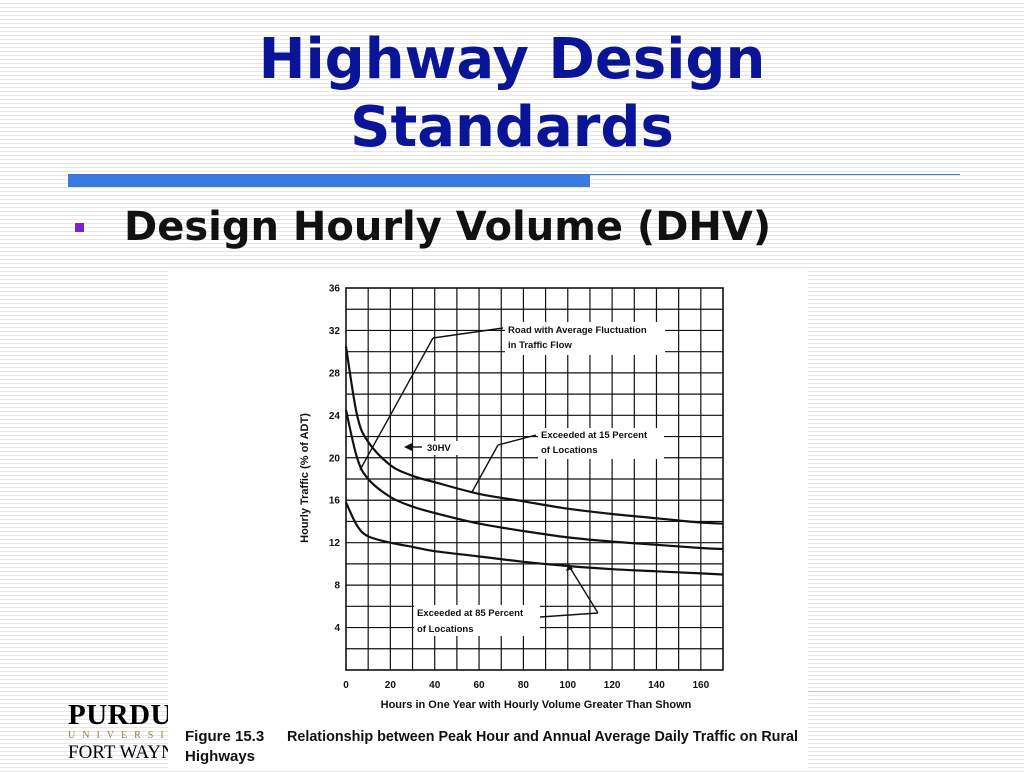 The image size is (1024, 772). What do you see at coordinates (477, 620) in the screenshot?
I see `annotation-bg-85pct` at bounding box center [477, 620].